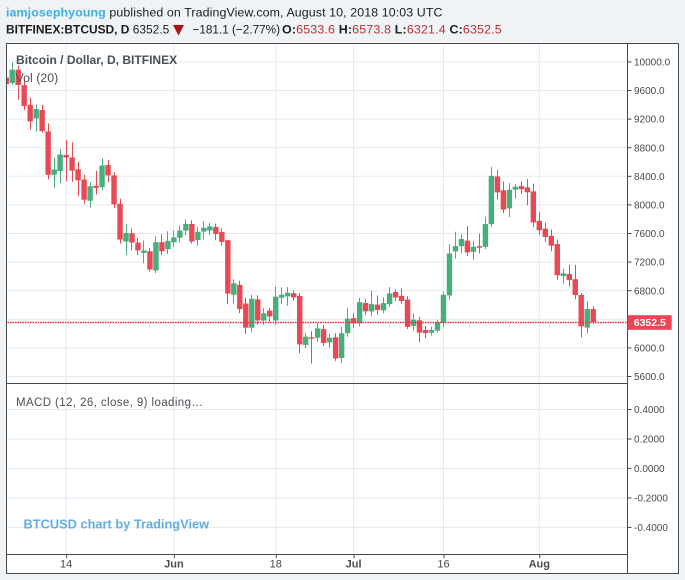  I want to click on svg-text: 0.2000, so click(649, 440).